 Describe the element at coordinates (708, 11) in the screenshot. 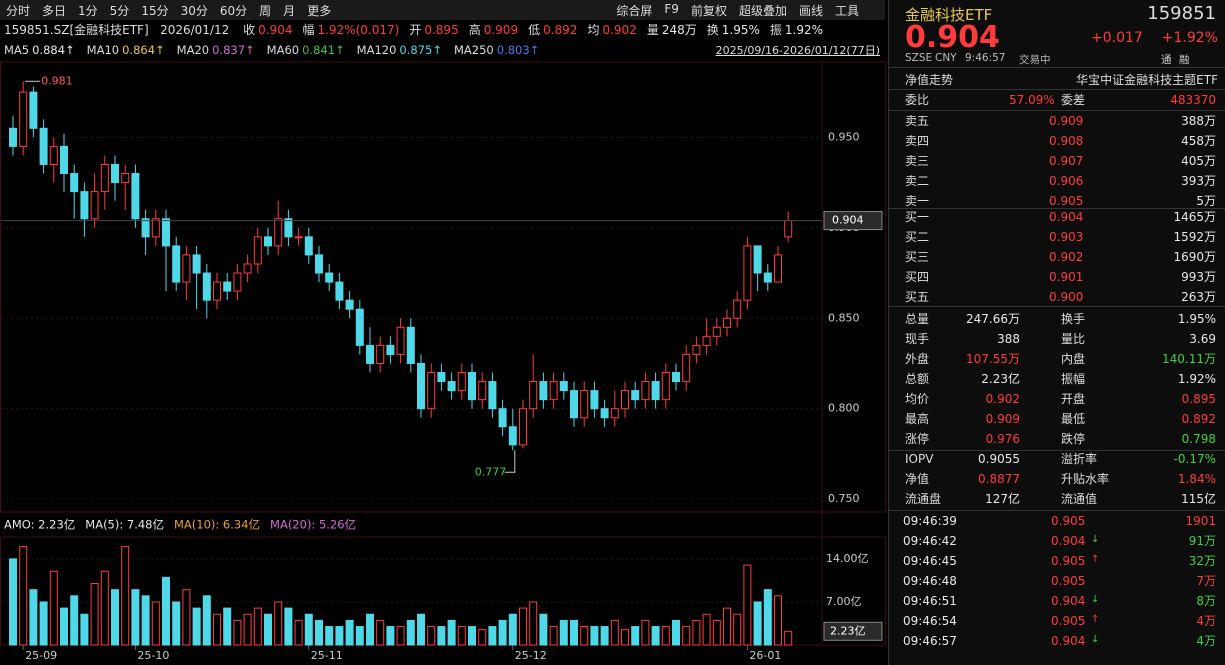

I see `tool-button: 前复权` at that location.